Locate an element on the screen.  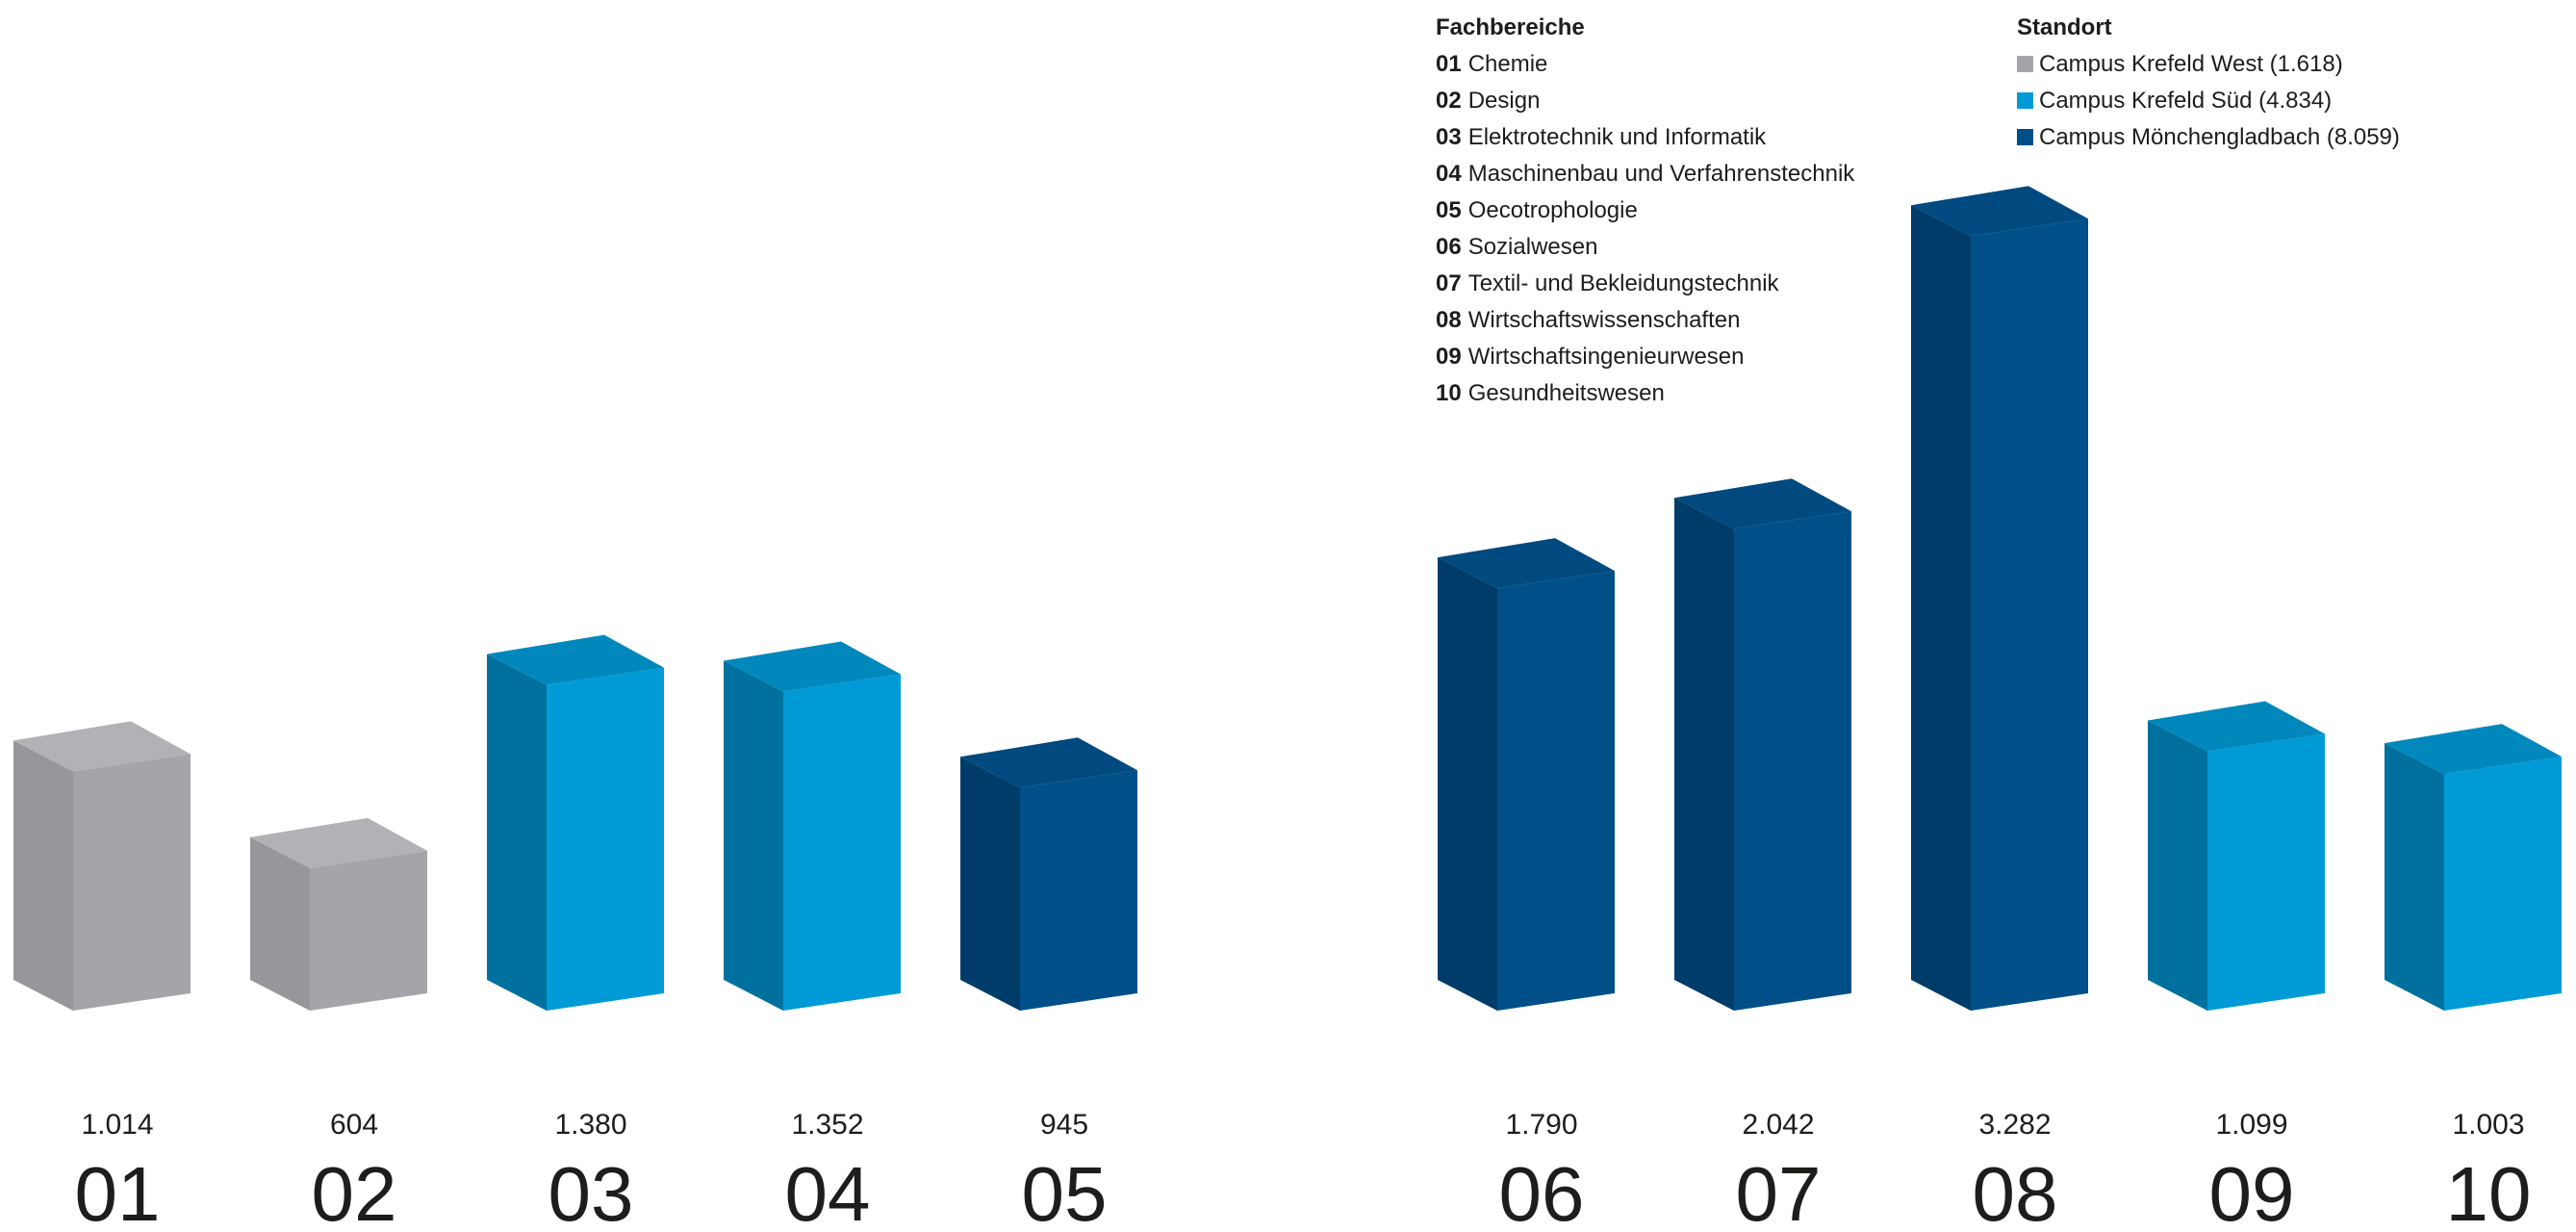
legend-fachbereich-code: 02 is located at coordinates (1449, 101).